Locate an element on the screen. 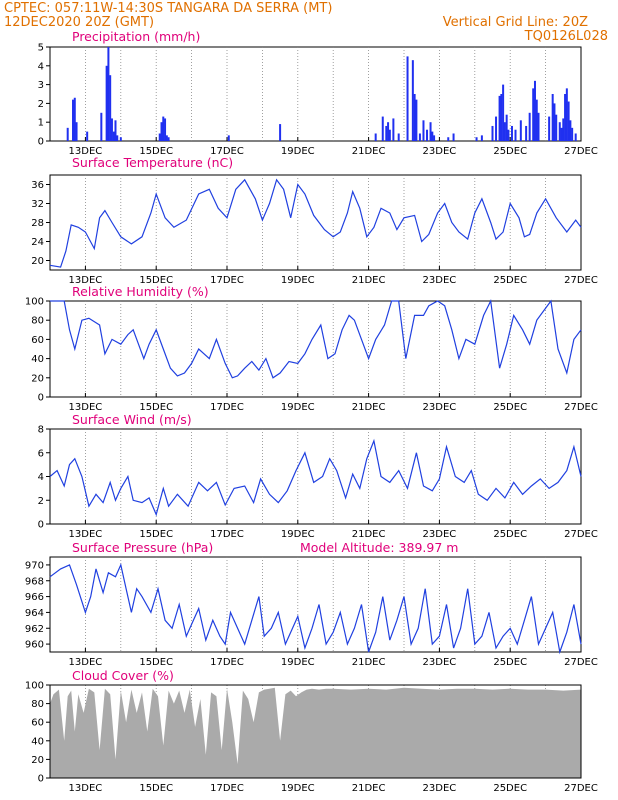  temperature-xtick-label: 25DEC is located at coordinates (510, 280).